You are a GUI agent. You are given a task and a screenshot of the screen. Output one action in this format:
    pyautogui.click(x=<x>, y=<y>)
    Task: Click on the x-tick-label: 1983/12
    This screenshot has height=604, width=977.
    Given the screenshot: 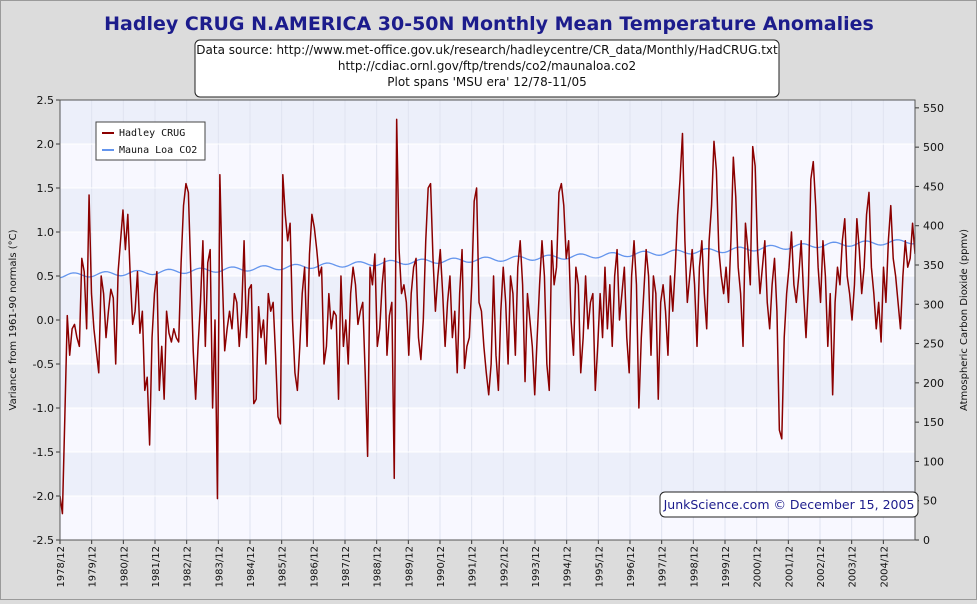 What is the action you would take?
    pyautogui.click(x=219, y=567)
    